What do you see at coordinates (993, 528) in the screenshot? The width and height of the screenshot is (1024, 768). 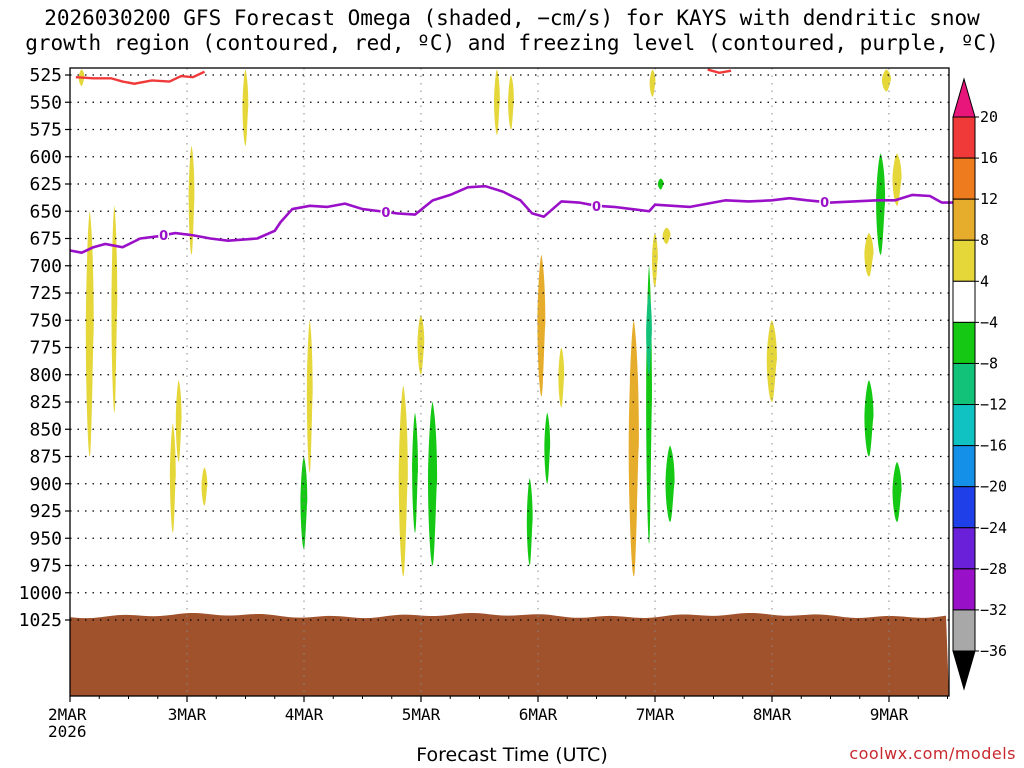 I see `colorbar-tick-label: −24` at bounding box center [993, 528].